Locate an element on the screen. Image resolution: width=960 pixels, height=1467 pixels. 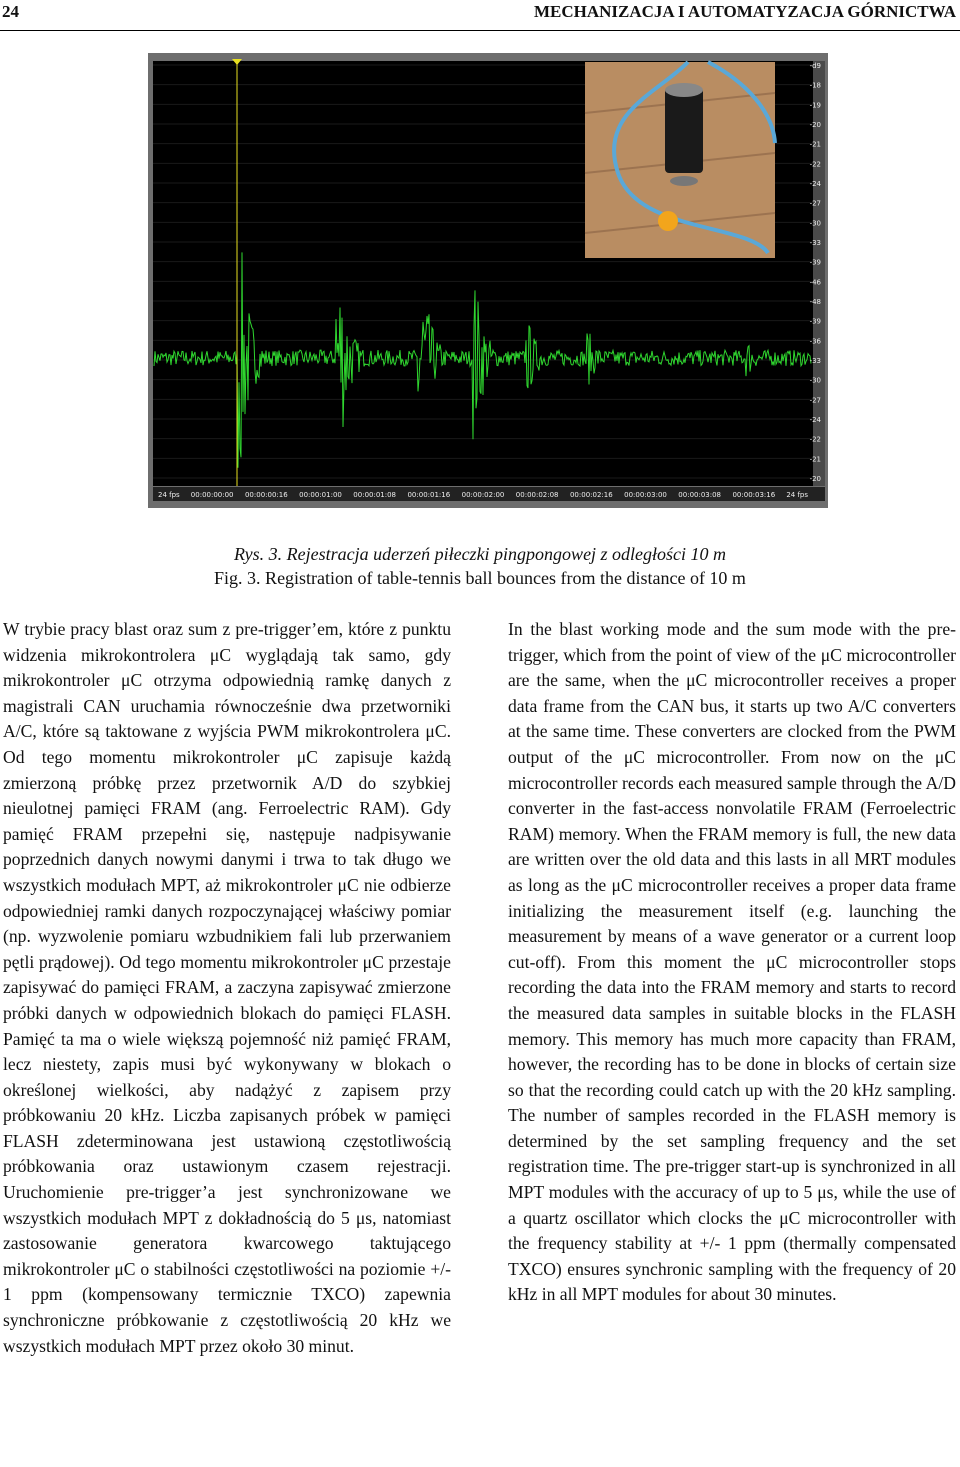
time-label: 00:00:03:00 is located at coordinates (645, 495).